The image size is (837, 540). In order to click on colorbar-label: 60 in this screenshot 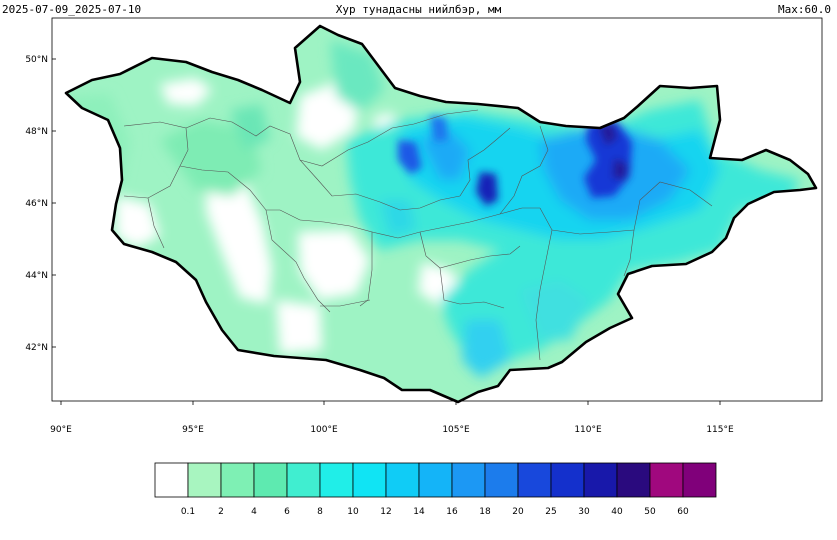, I will do `click(683, 512)`.